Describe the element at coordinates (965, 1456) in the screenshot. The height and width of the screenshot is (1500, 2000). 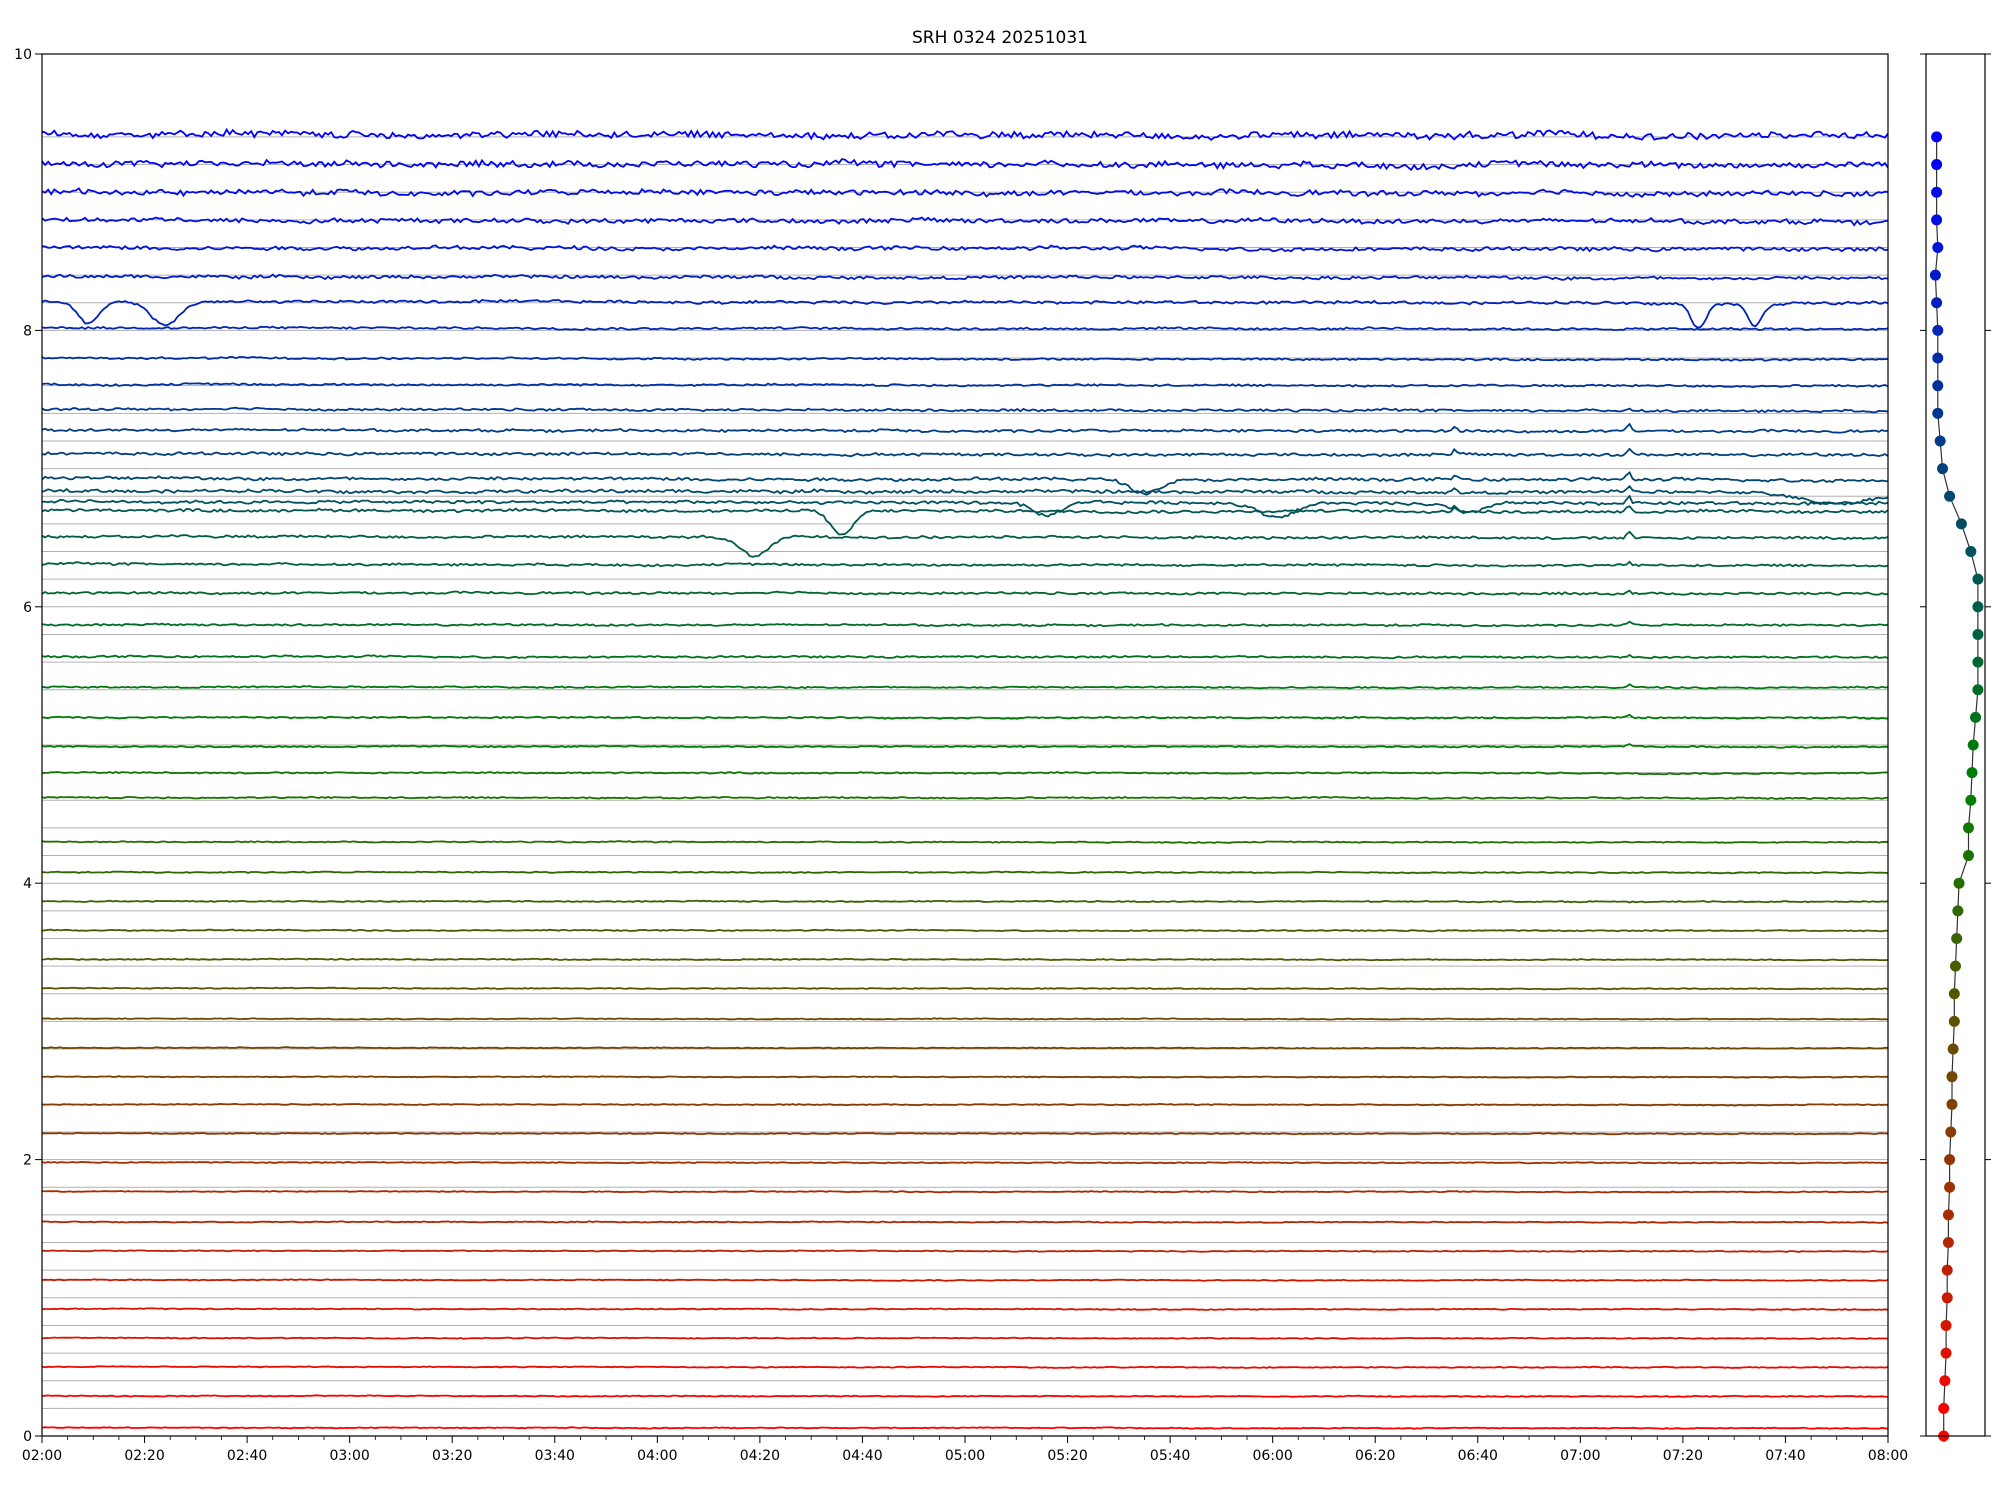
I see `x-tick-label: 05:00` at that location.